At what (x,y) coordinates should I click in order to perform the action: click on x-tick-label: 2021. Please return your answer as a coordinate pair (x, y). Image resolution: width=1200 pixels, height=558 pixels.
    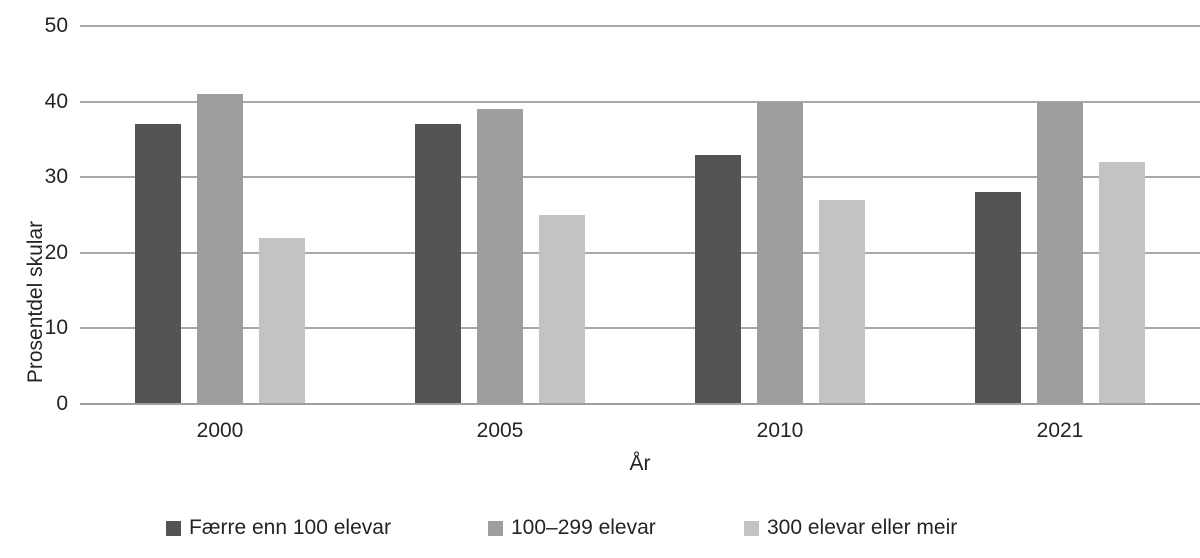
    Looking at the image, I should click on (1060, 430).